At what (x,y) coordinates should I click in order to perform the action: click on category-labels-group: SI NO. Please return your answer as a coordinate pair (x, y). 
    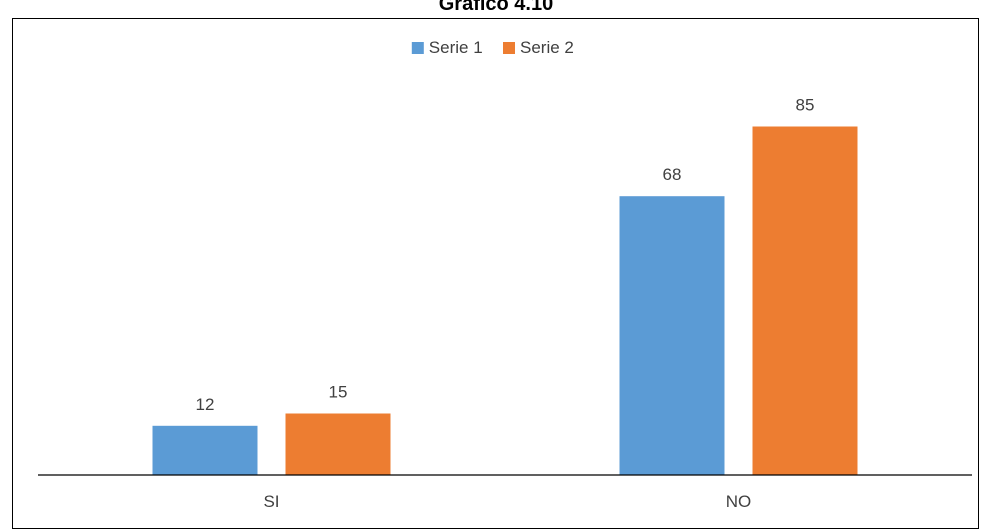
    Looking at the image, I should click on (507, 501).